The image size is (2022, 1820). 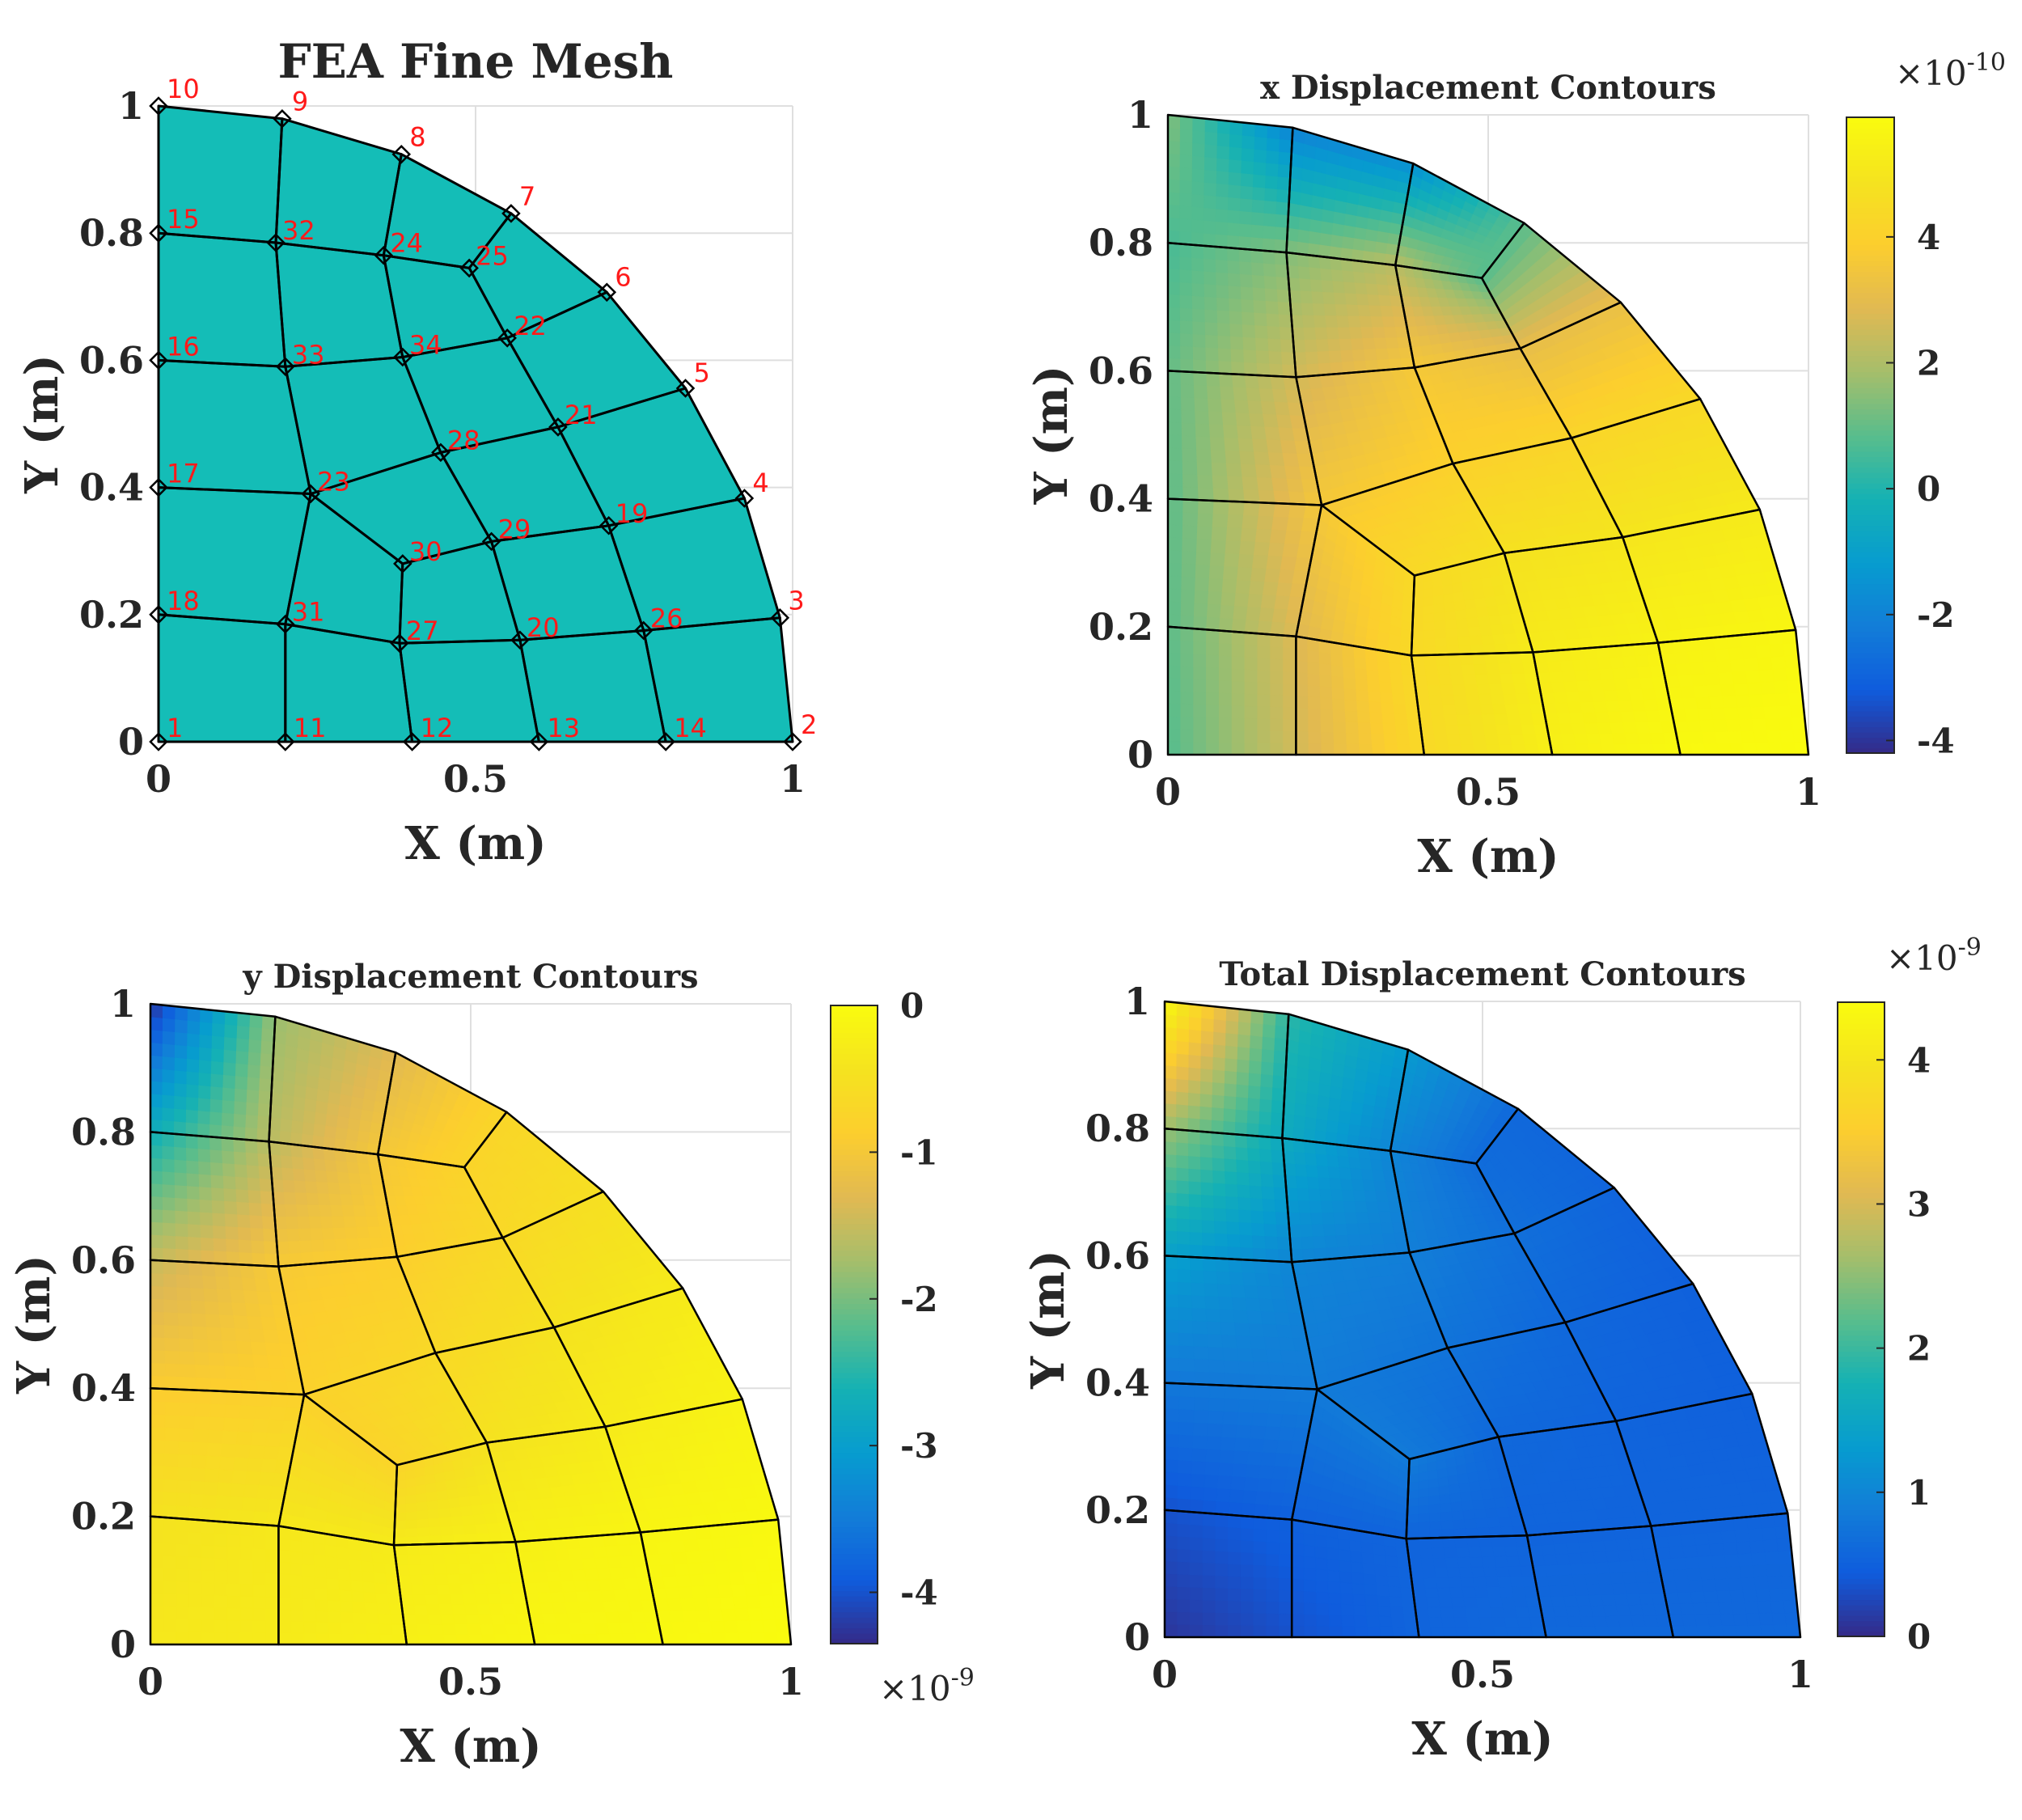 I want to click on node-label: 25, so click(x=492, y=256).